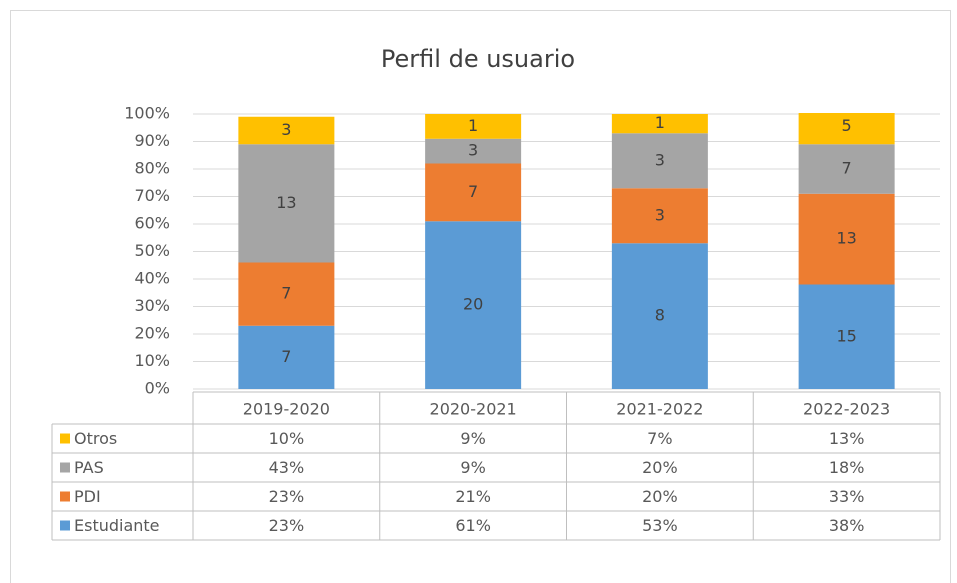 The image size is (957, 583). What do you see at coordinates (89, 467) in the screenshot?
I see `legend-label: PAS` at bounding box center [89, 467].